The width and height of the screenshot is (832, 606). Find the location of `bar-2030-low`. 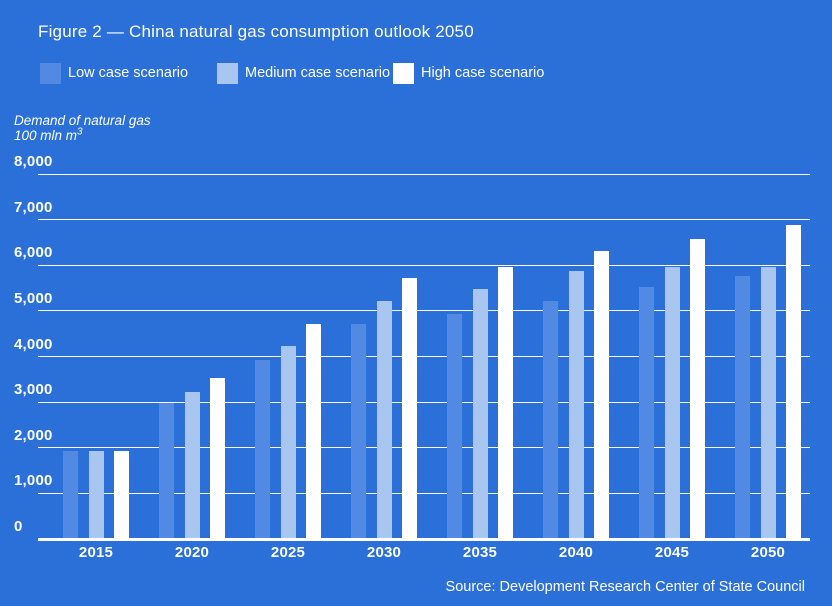

bar-2030-low is located at coordinates (358, 430).